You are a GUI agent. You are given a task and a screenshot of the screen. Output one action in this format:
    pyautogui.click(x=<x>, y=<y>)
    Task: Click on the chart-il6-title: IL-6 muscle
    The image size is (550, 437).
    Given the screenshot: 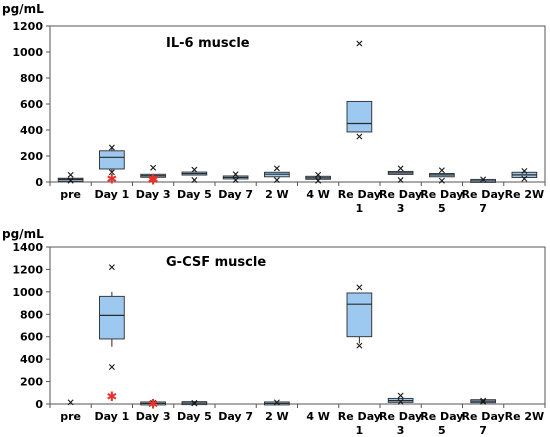 What is the action you would take?
    pyautogui.click(x=208, y=43)
    